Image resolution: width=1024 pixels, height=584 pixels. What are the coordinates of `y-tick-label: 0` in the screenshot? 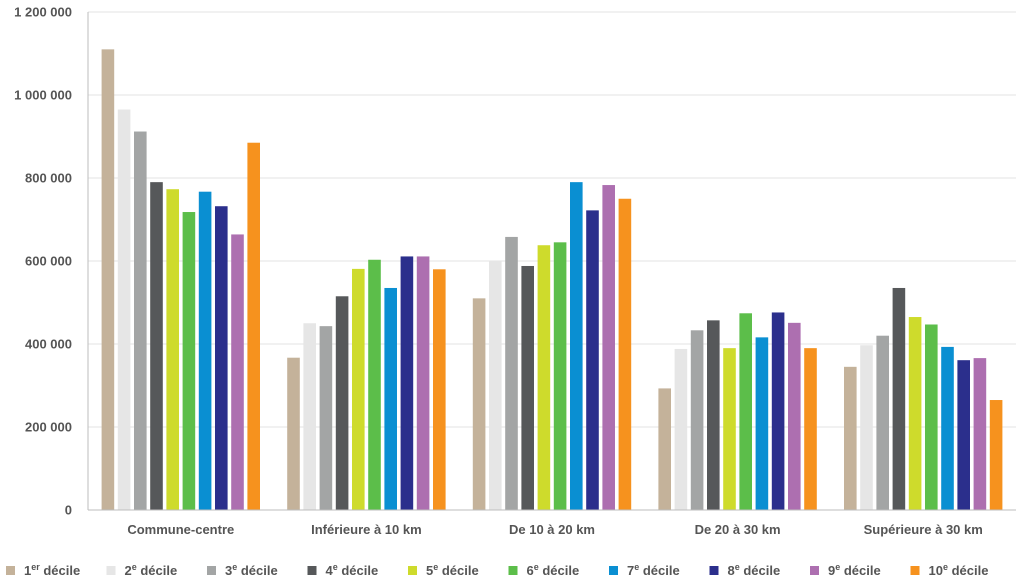 It's located at (68, 510).